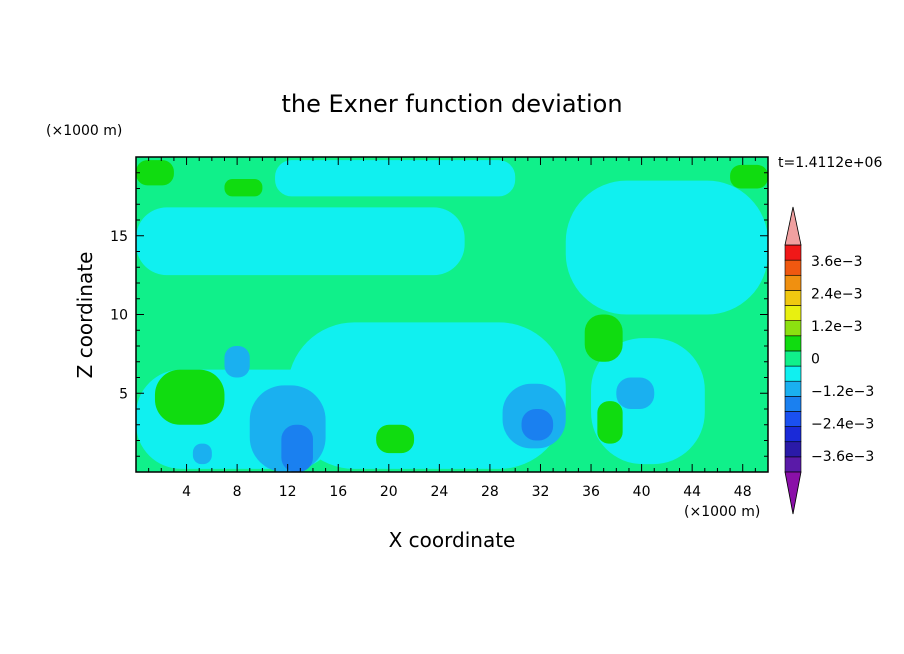 This screenshot has height=654, width=904. I want to click on y-tick-label: 5, so click(123, 394).